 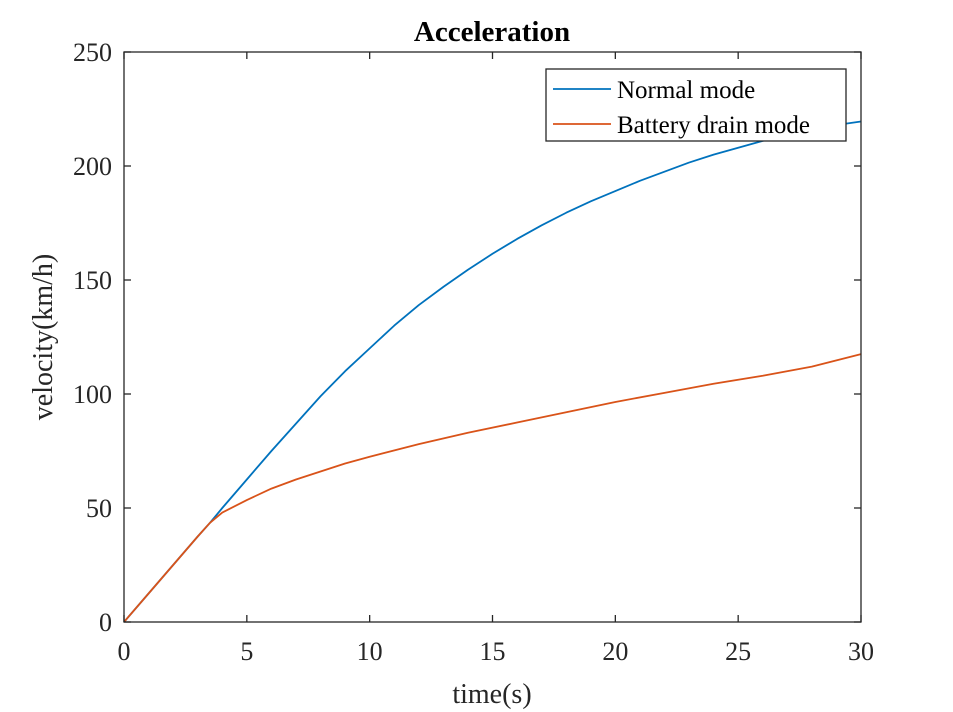 I want to click on x-tick-label: 20, so click(x=615, y=651).